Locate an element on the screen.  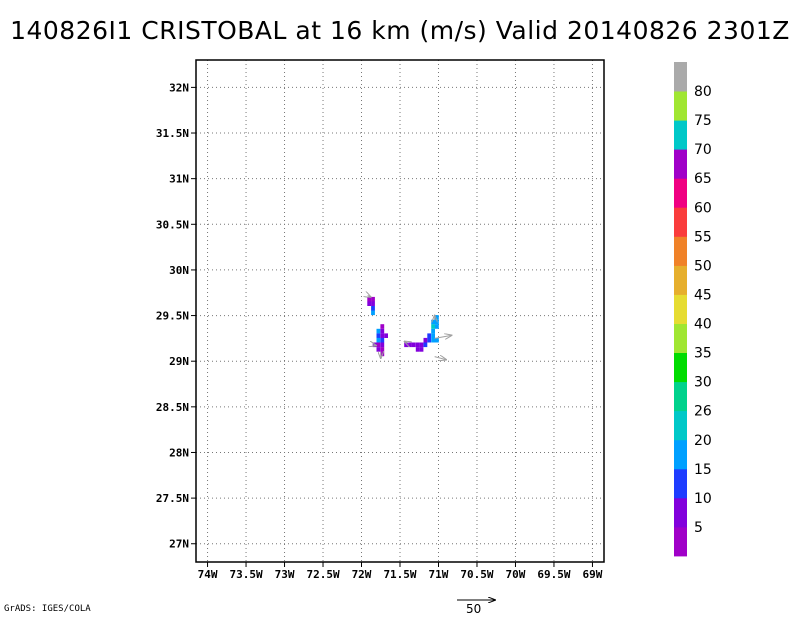
lon-tick-label: 69.5W is located at coordinates (553, 574).